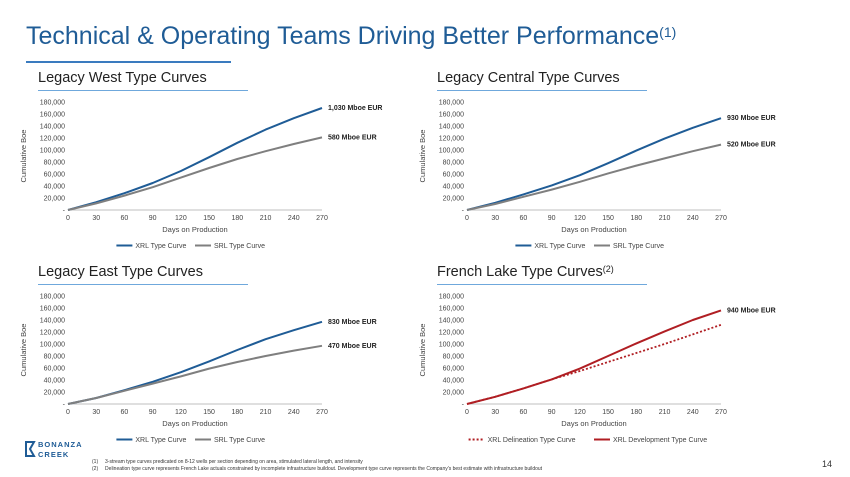 Image resolution: width=850 pixels, height=477 pixels. Describe the element at coordinates (520, 272) in the screenshot. I see `chart-title-text: French Lake Type Curves` at that location.